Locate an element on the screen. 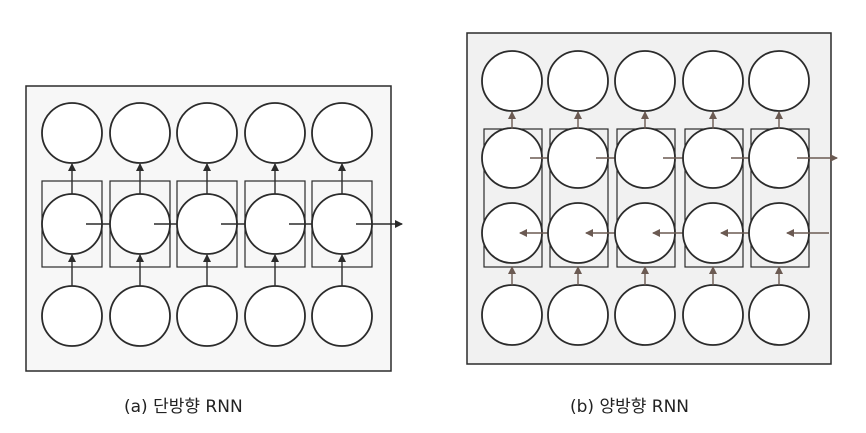  caption-bidirectional: (b) 양방향 RNN is located at coordinates (630, 407).